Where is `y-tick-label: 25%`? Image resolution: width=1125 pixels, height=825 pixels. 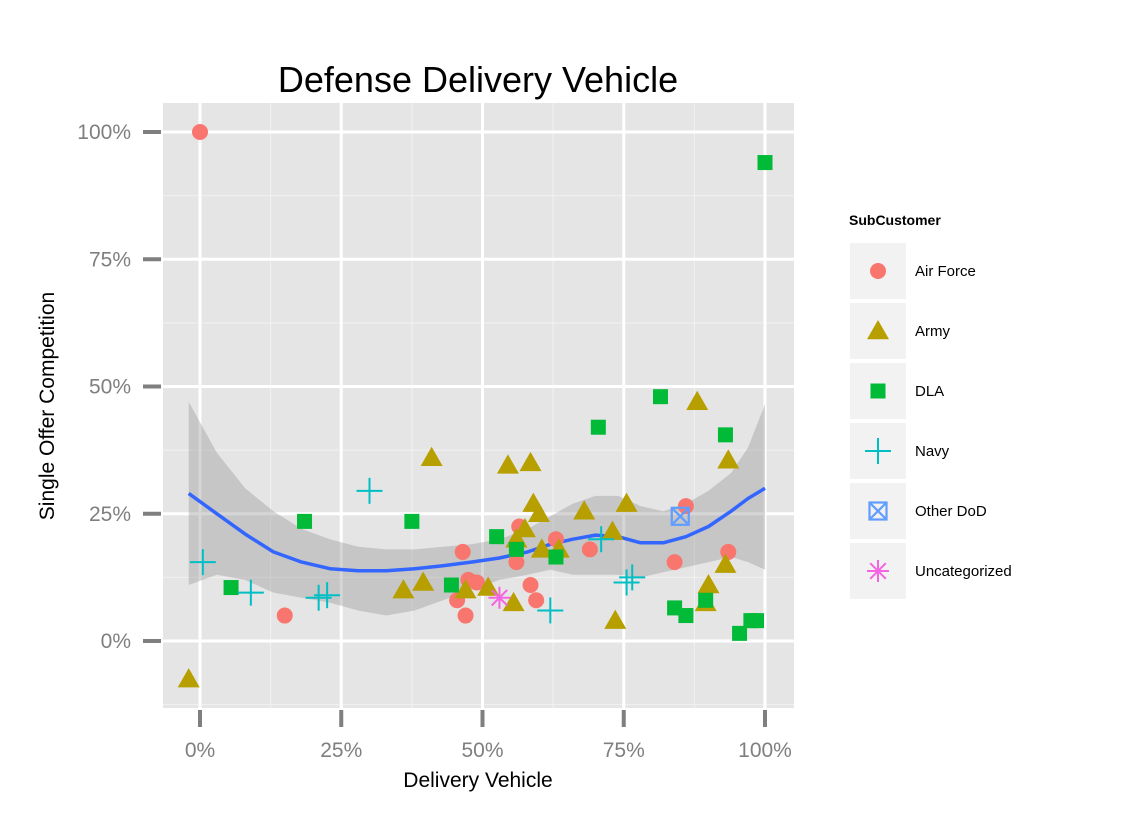 y-tick-label: 25% is located at coordinates (110, 514).